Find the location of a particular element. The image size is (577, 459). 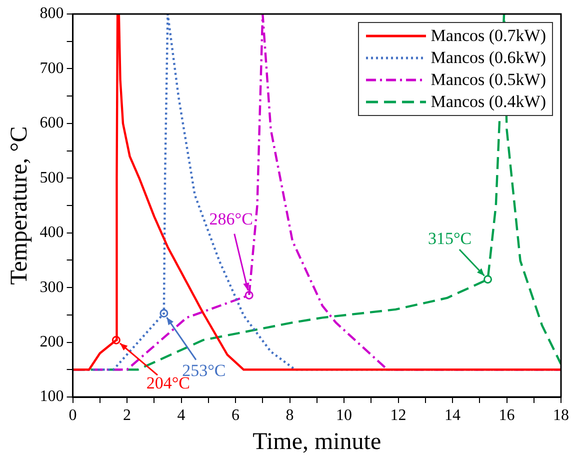

x-tick-label: 6 is located at coordinates (236, 415).